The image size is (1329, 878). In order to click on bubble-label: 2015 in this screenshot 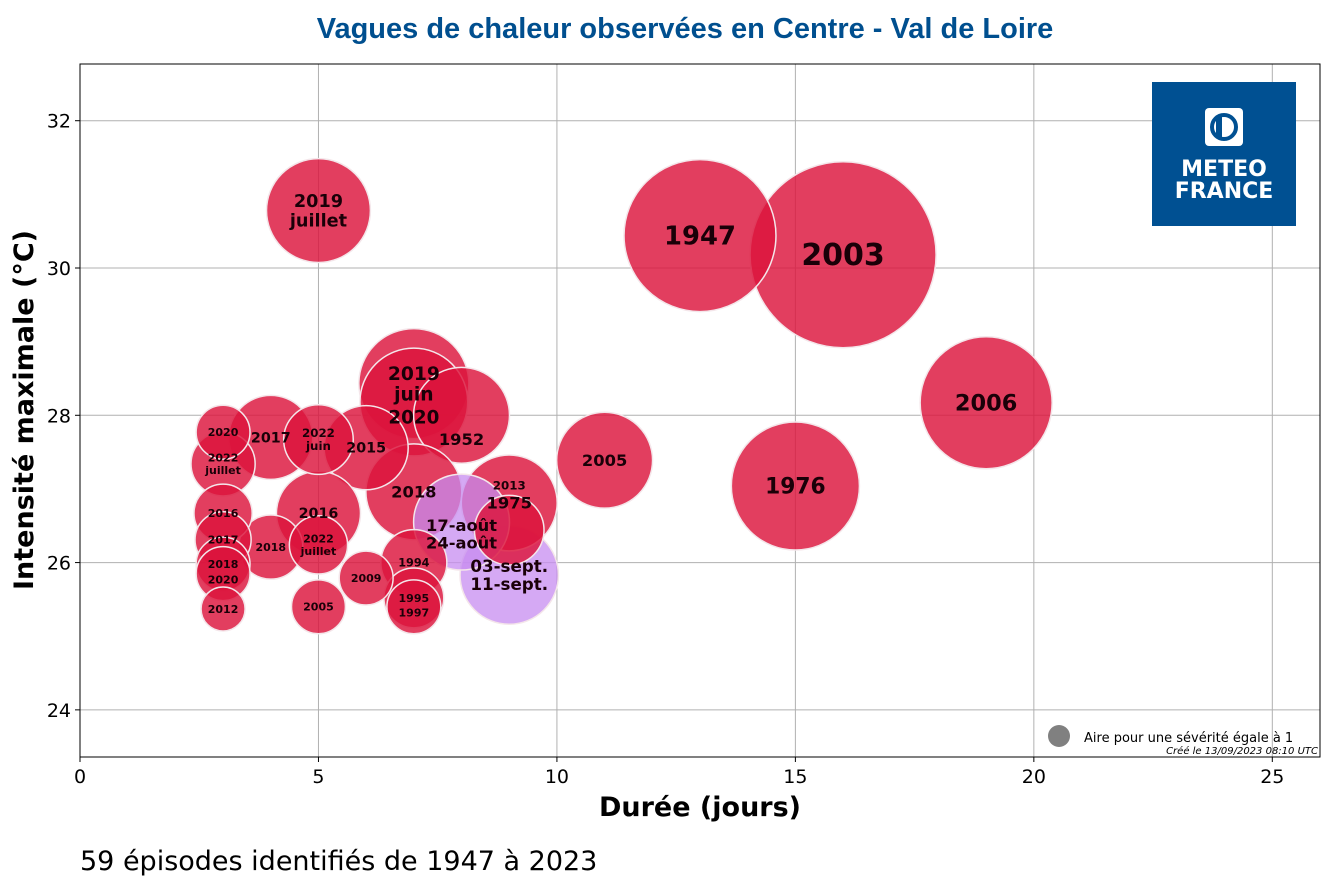, I will do `click(366, 449)`.